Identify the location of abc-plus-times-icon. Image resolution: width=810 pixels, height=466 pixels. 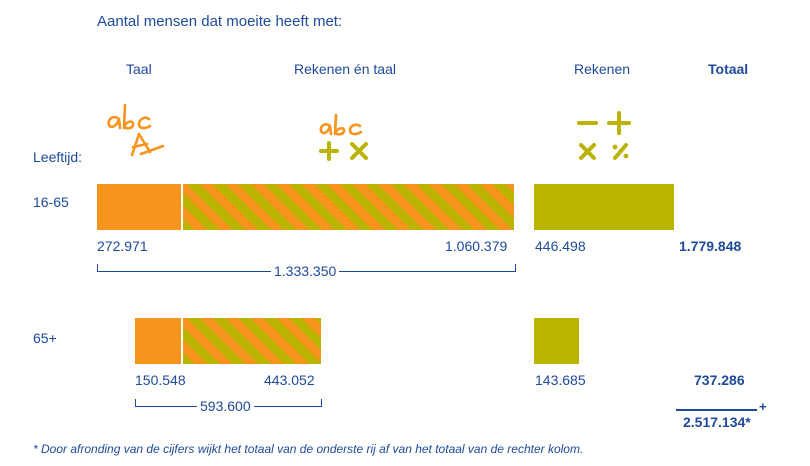
(343, 137).